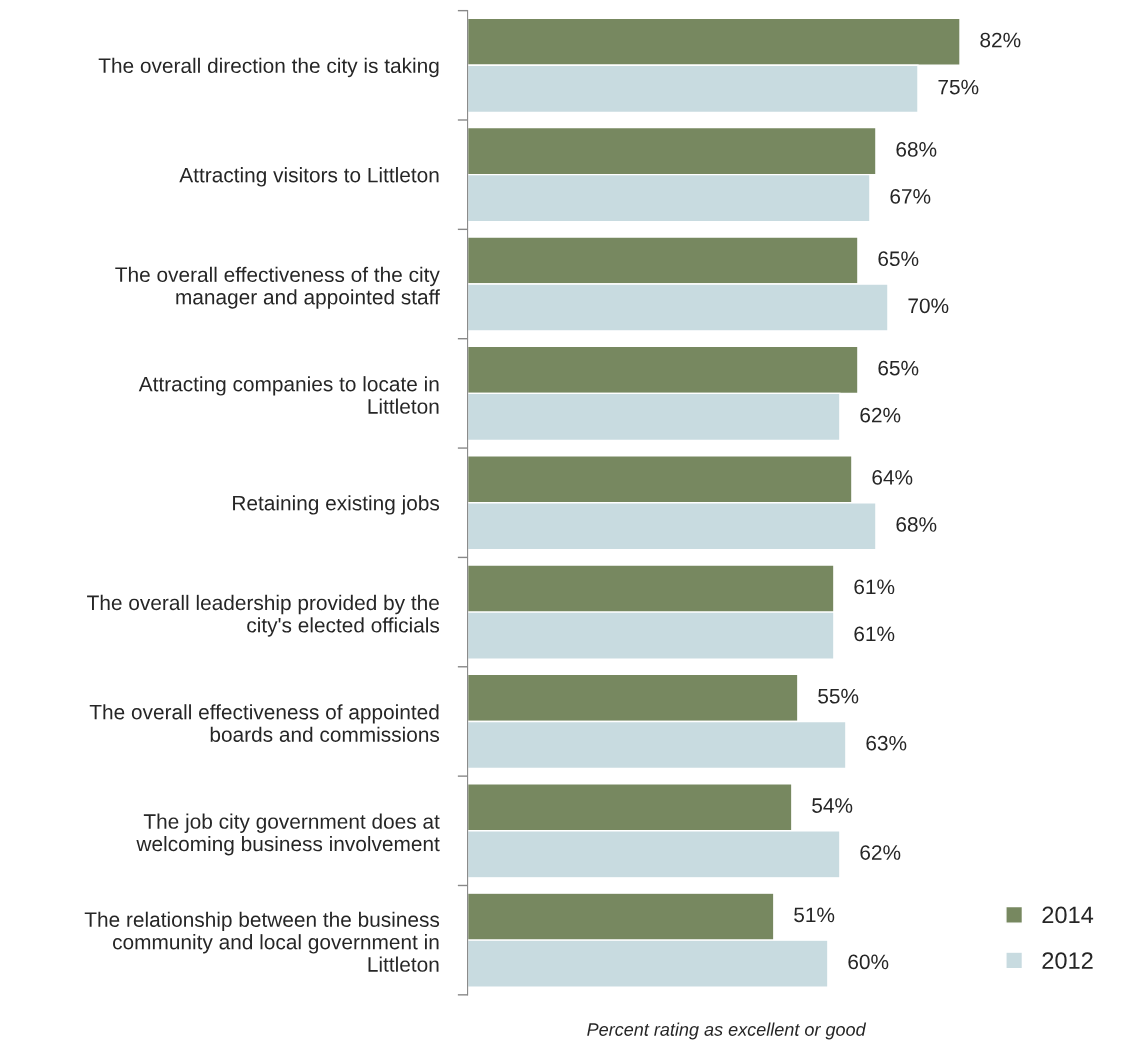  What do you see at coordinates (288, 834) in the screenshot?
I see `y-tick-label: The job city government does at welcoming business involvement` at bounding box center [288, 834].